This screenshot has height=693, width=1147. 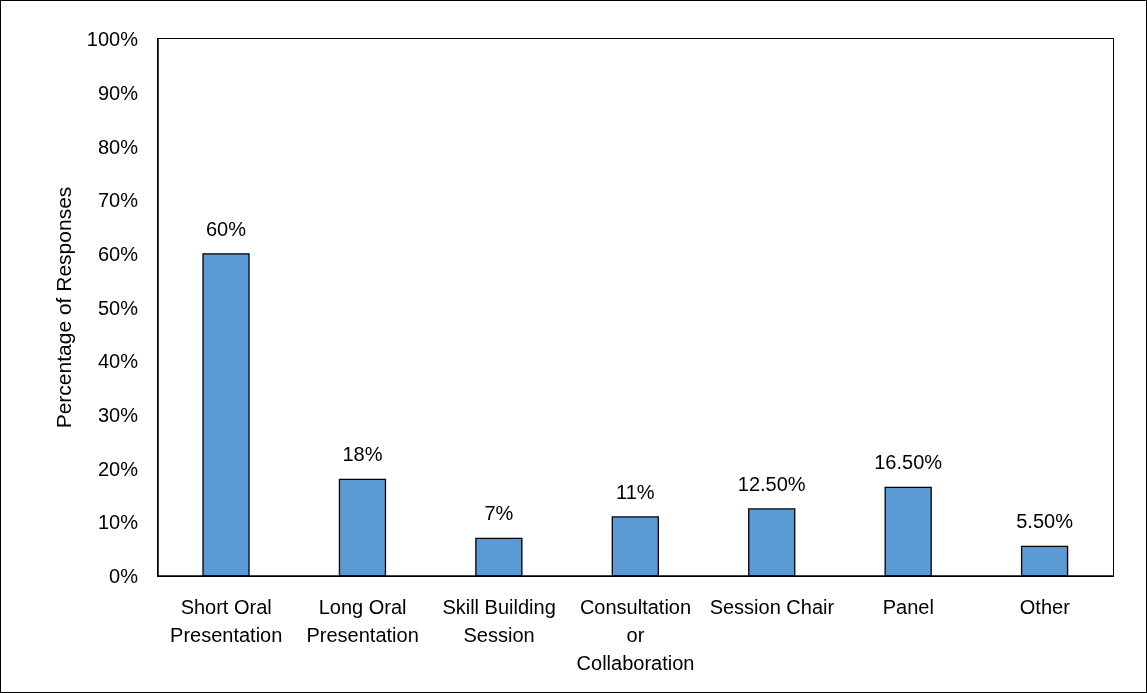 I want to click on x-tick-label: Session Chair, so click(x=772, y=607).